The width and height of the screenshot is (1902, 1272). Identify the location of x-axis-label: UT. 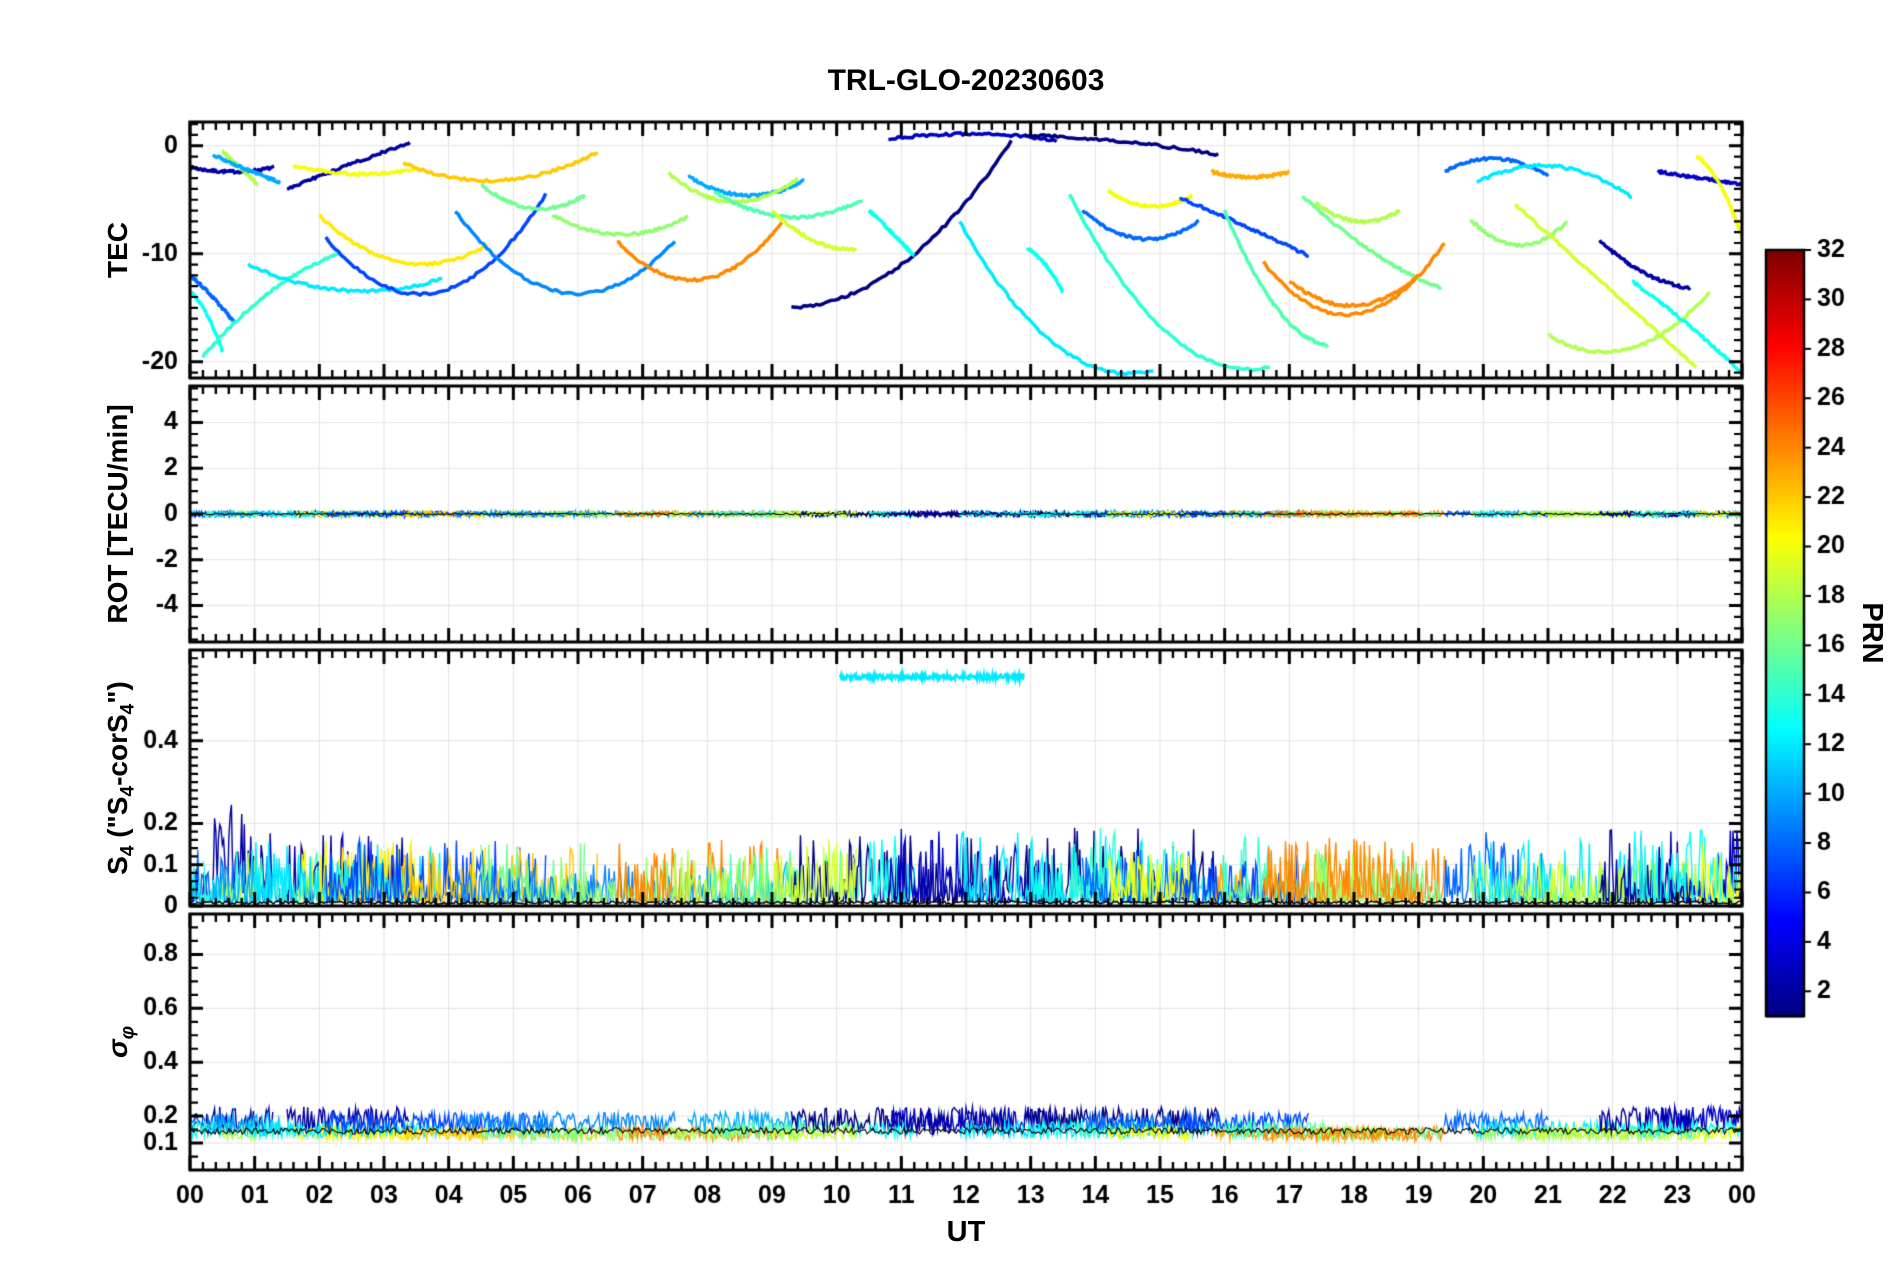
(966, 1232).